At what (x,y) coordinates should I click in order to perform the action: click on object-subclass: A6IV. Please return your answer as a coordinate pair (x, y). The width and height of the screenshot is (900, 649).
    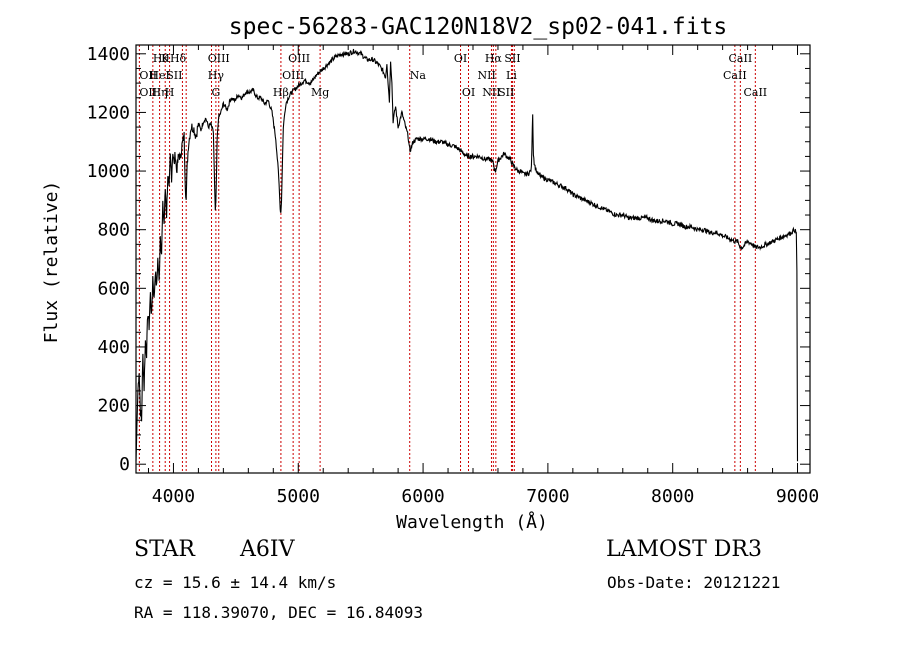
    Looking at the image, I should click on (267, 549).